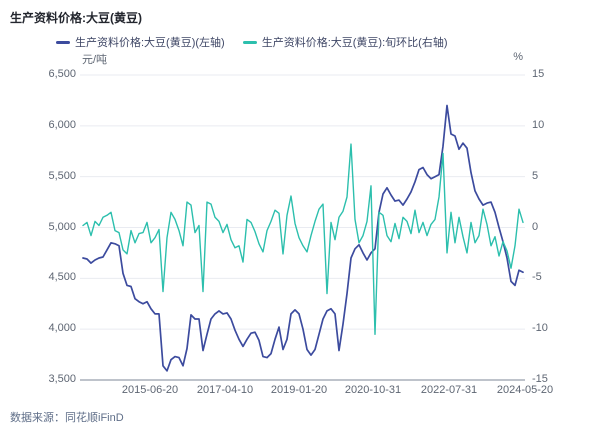  What do you see at coordinates (62, 74) in the screenshot?
I see `y-axis-label-left: 6,500` at bounding box center [62, 74].